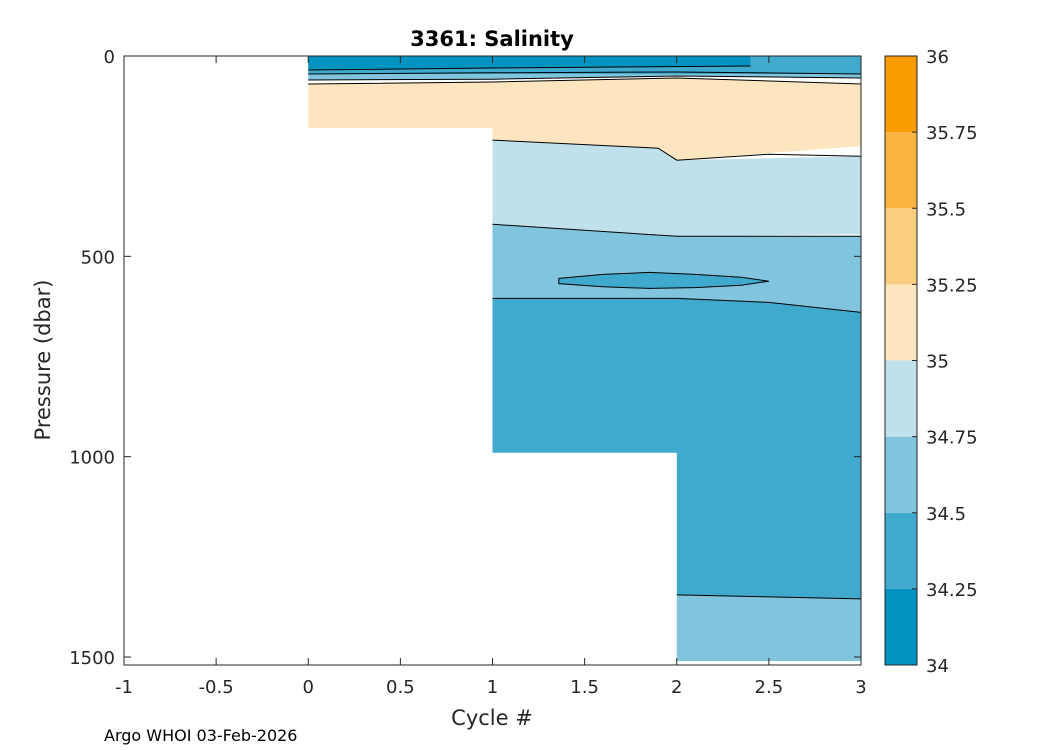 This screenshot has height=750, width=1050. What do you see at coordinates (98, 257) in the screenshot?
I see `y-tick-label: 500` at bounding box center [98, 257].